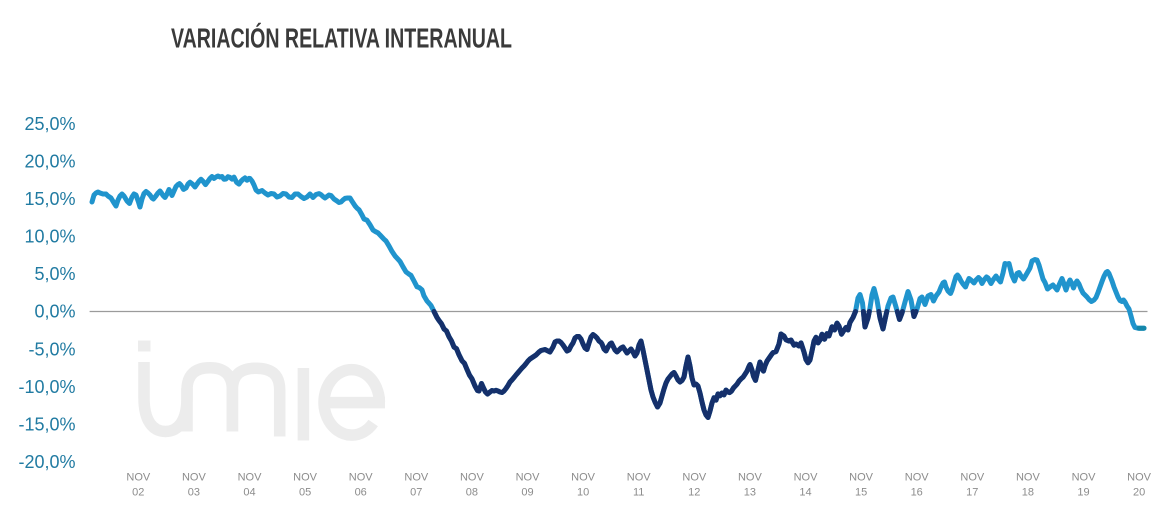  I want to click on svg-text: 10, so click(583, 493).